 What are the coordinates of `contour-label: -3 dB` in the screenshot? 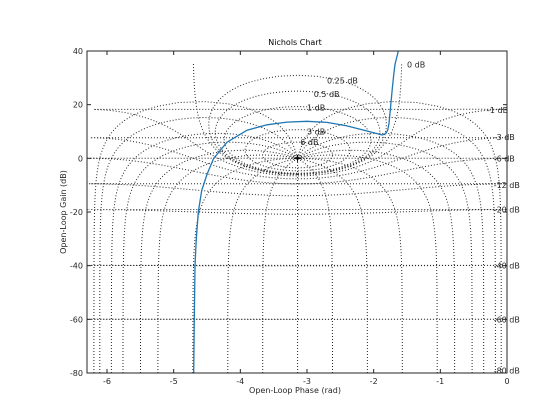 It's located at (504, 137).